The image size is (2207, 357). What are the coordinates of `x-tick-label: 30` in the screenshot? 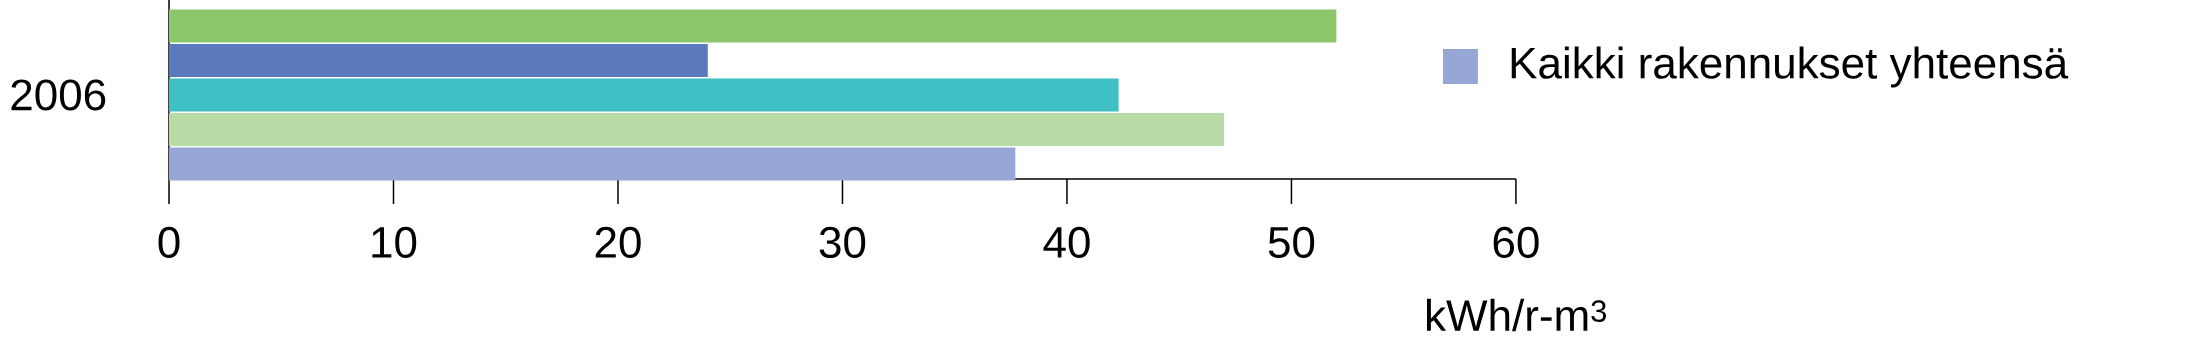 It's located at (842, 242).